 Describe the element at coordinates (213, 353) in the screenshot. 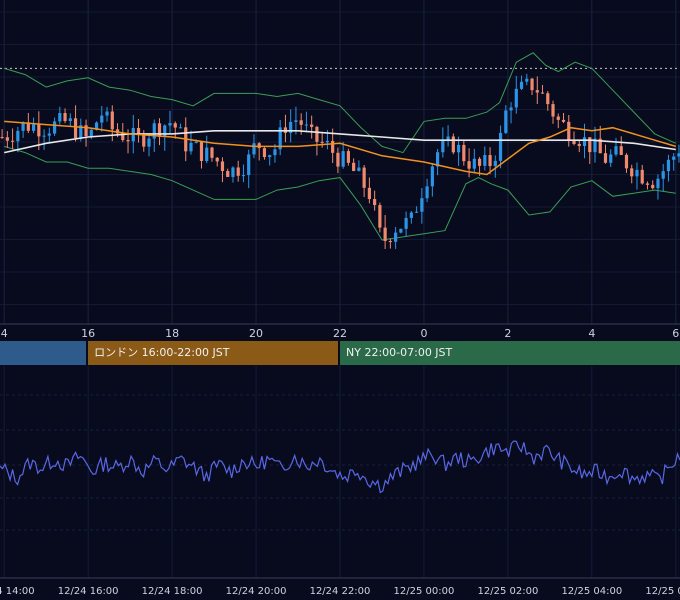

I see `session-band: ロンドン 16:00-22:00 JST` at that location.